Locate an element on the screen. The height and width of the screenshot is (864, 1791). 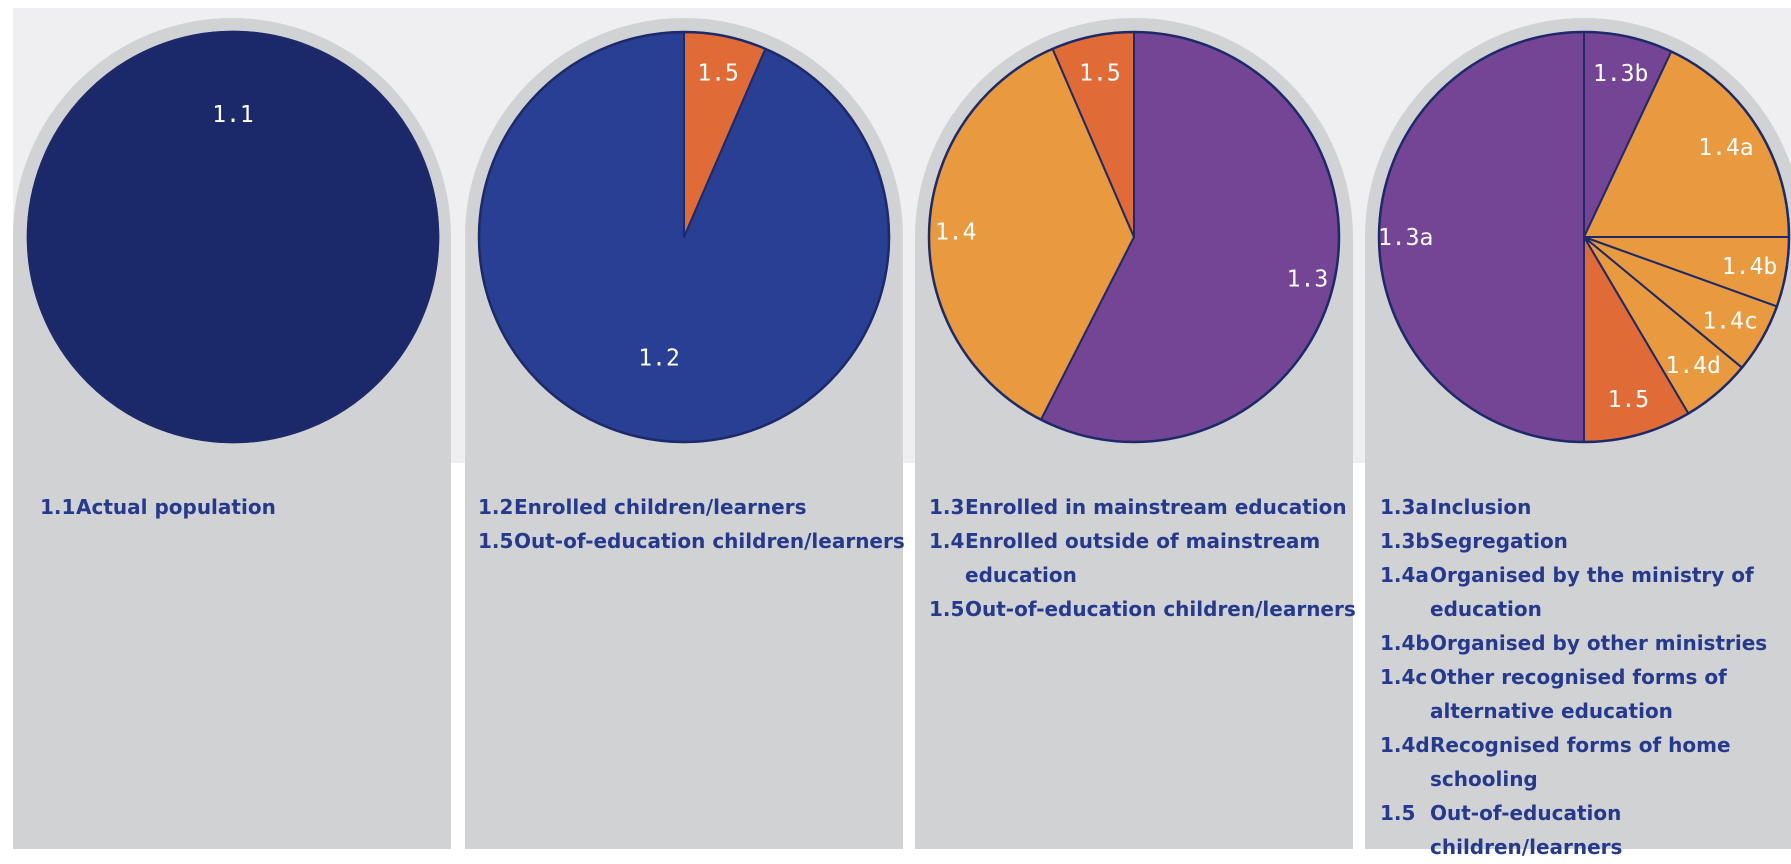
legend-code: 1.1 is located at coordinates (58, 507).